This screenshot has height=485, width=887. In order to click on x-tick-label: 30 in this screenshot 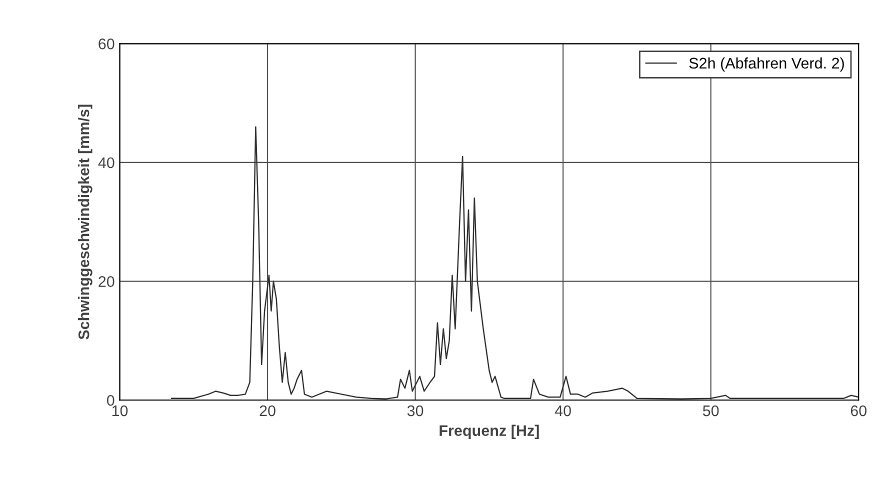, I will do `click(415, 410)`.